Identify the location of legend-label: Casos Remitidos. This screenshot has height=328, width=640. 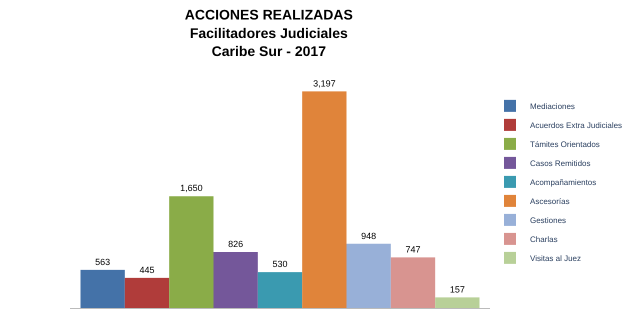
(560, 163).